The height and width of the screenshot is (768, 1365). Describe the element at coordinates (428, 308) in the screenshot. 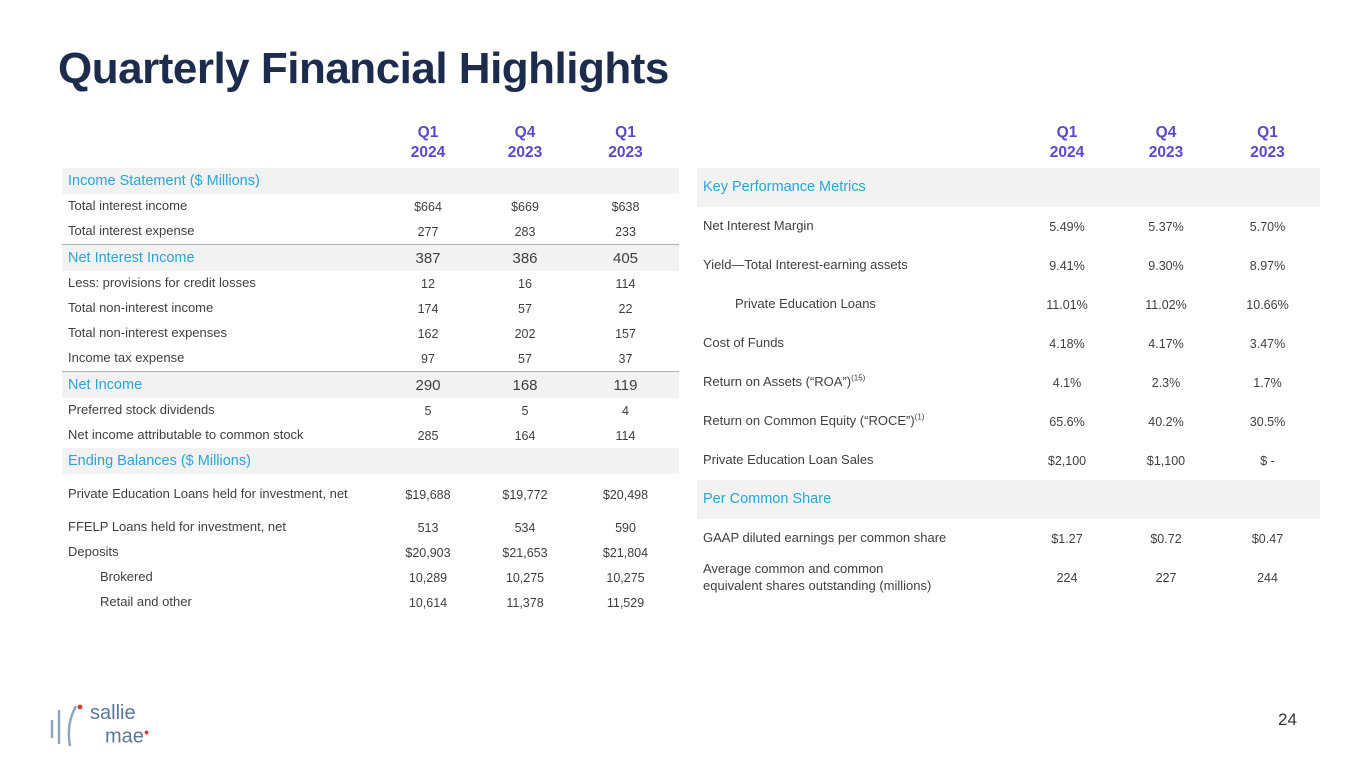

I see `cell-value: 174` at that location.